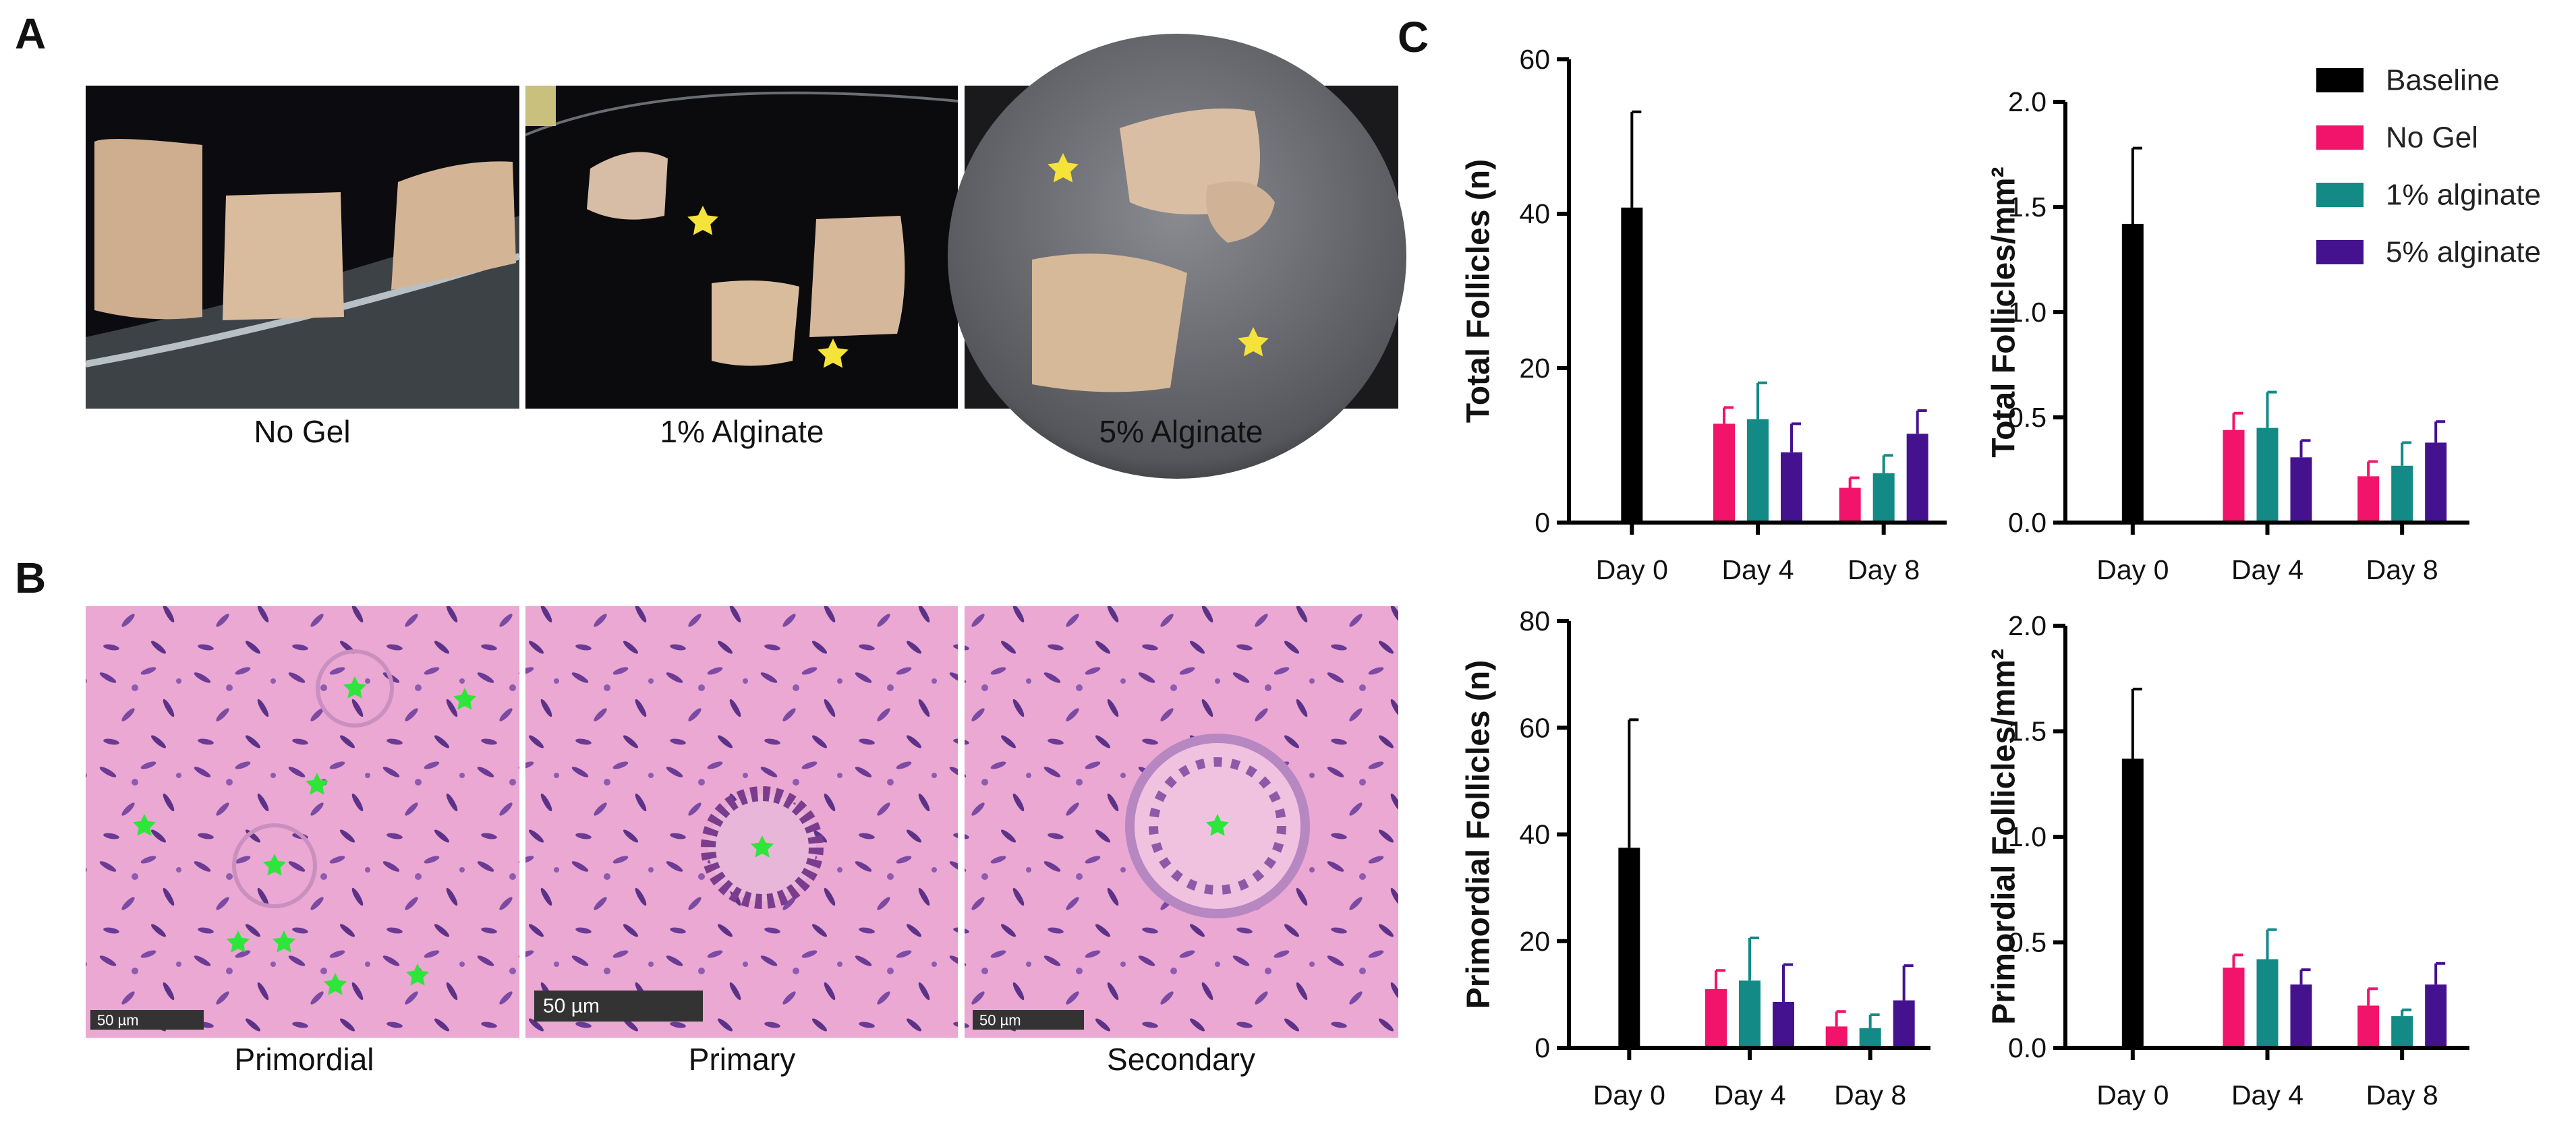  I want to click on caption: Primary, so click(742, 1059).